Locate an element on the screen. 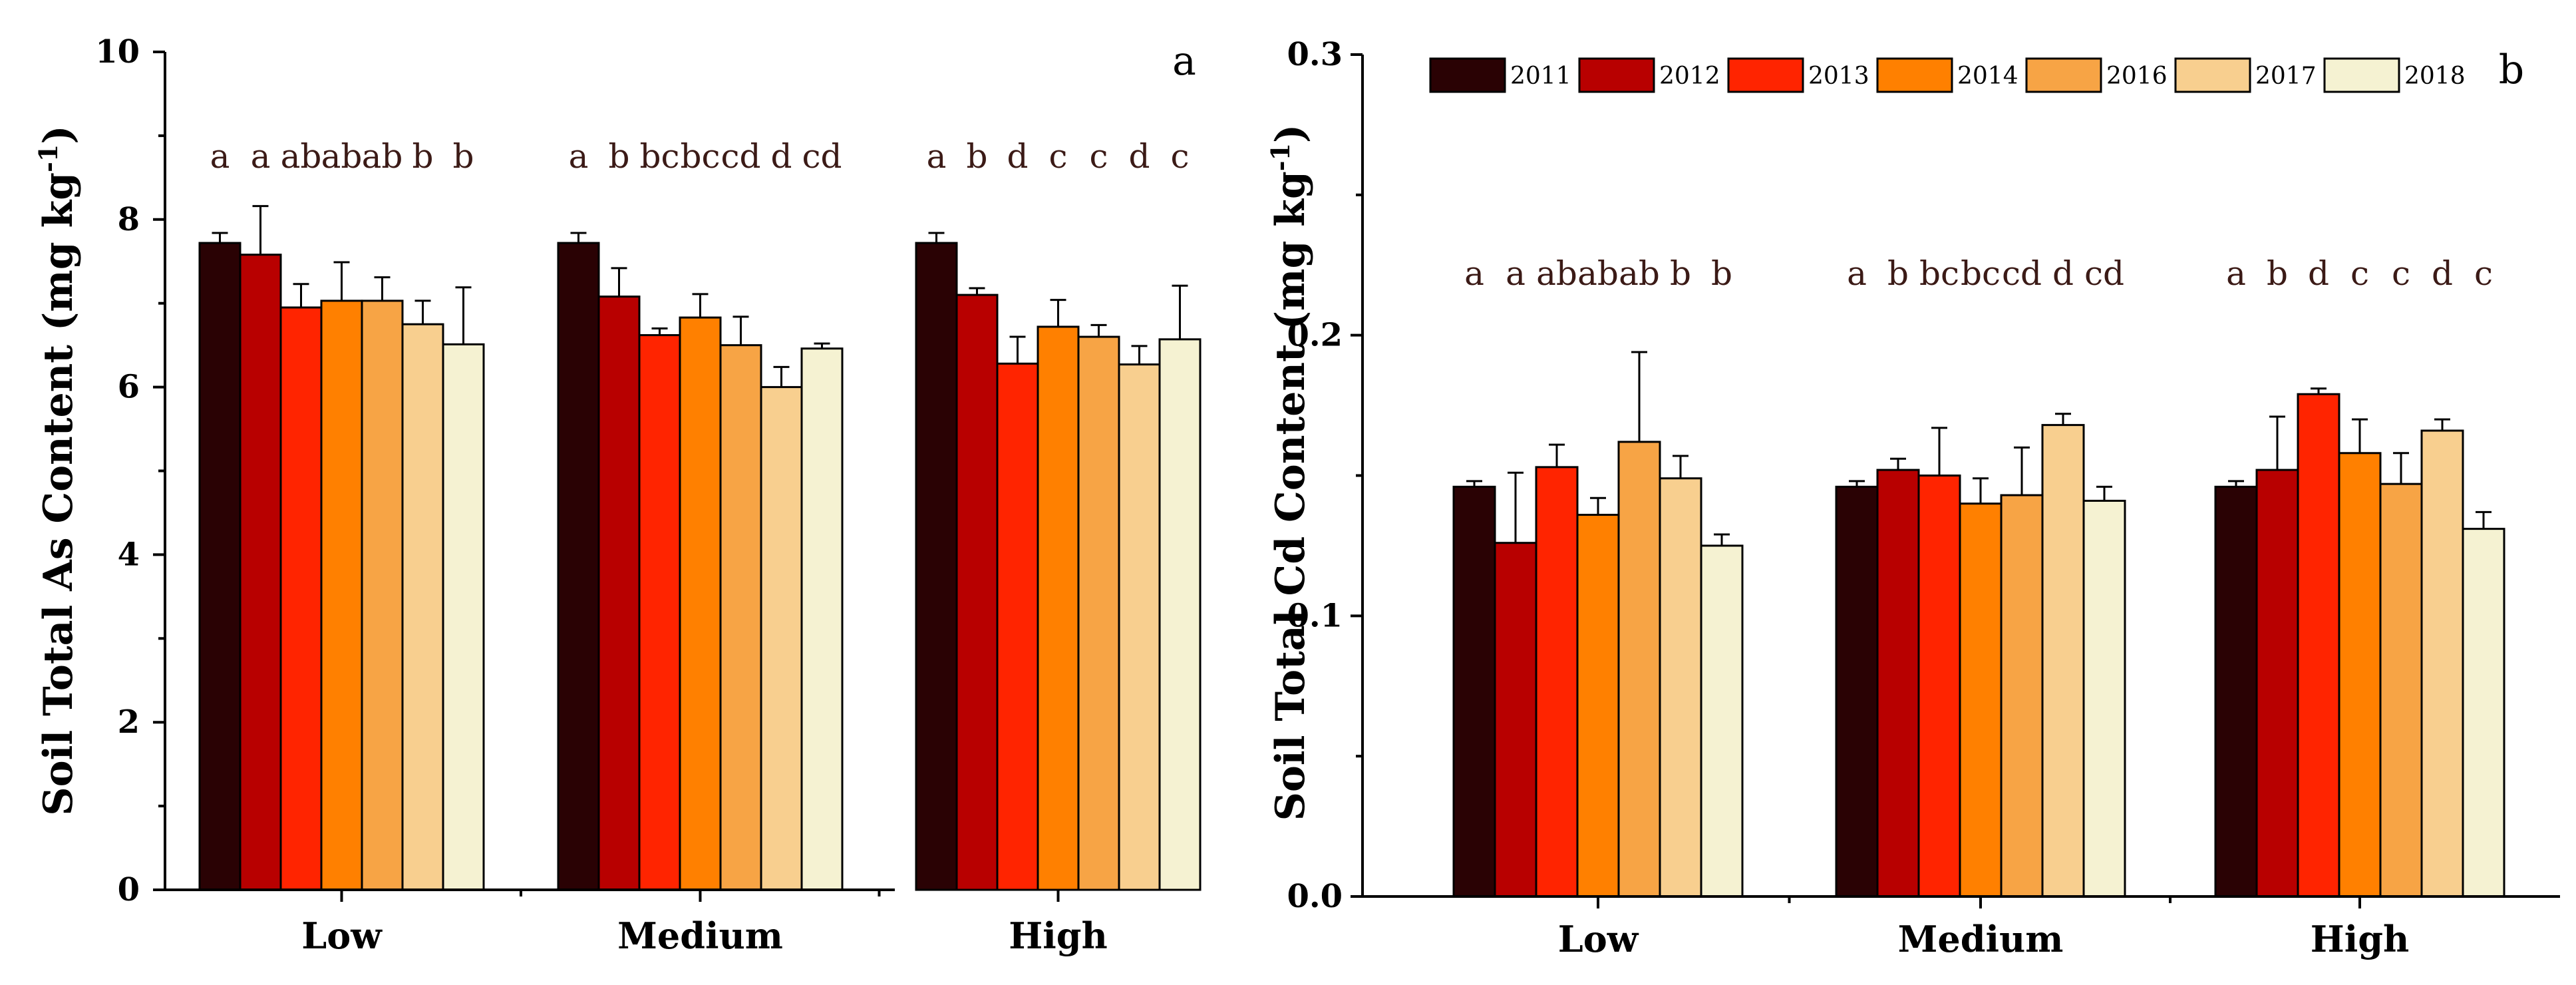 This screenshot has height=985, width=2576. legend-swatch-2011 is located at coordinates (1467, 75).